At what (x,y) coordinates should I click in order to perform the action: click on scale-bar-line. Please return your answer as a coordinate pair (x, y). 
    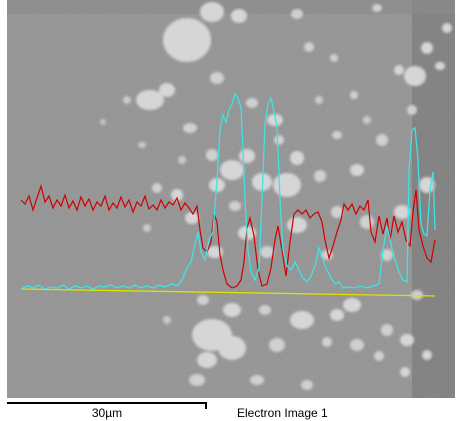
    Looking at the image, I should click on (107, 403).